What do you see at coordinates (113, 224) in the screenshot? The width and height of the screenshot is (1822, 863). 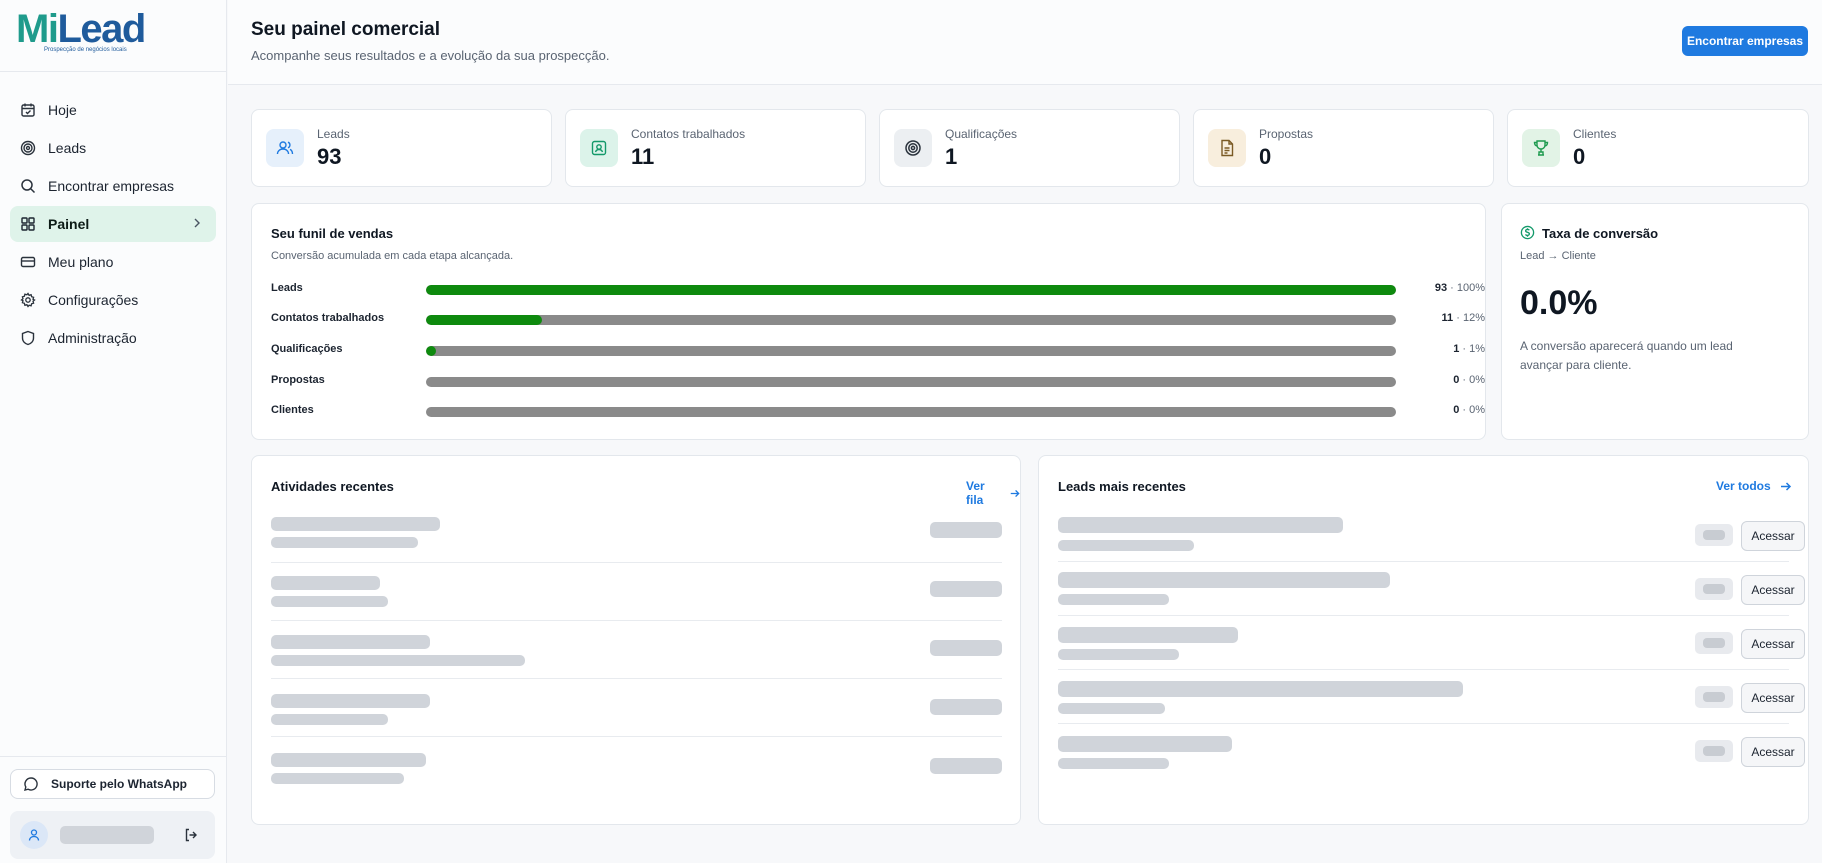 I see `sidebar-item-painel: Painel` at bounding box center [113, 224].